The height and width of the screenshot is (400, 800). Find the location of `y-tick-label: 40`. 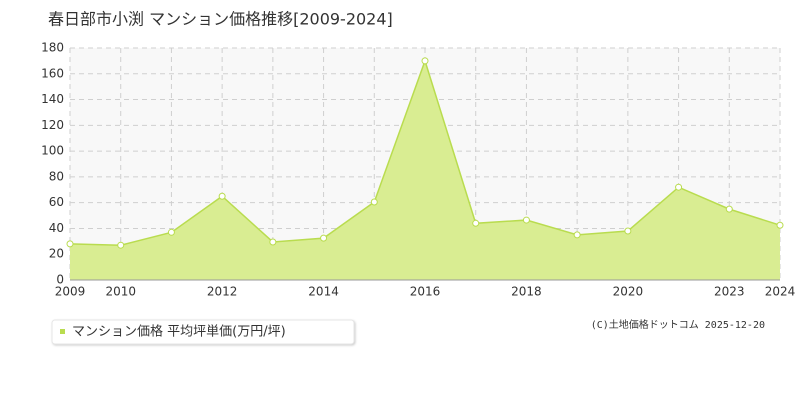

y-tick-label: 40 is located at coordinates (56, 228).